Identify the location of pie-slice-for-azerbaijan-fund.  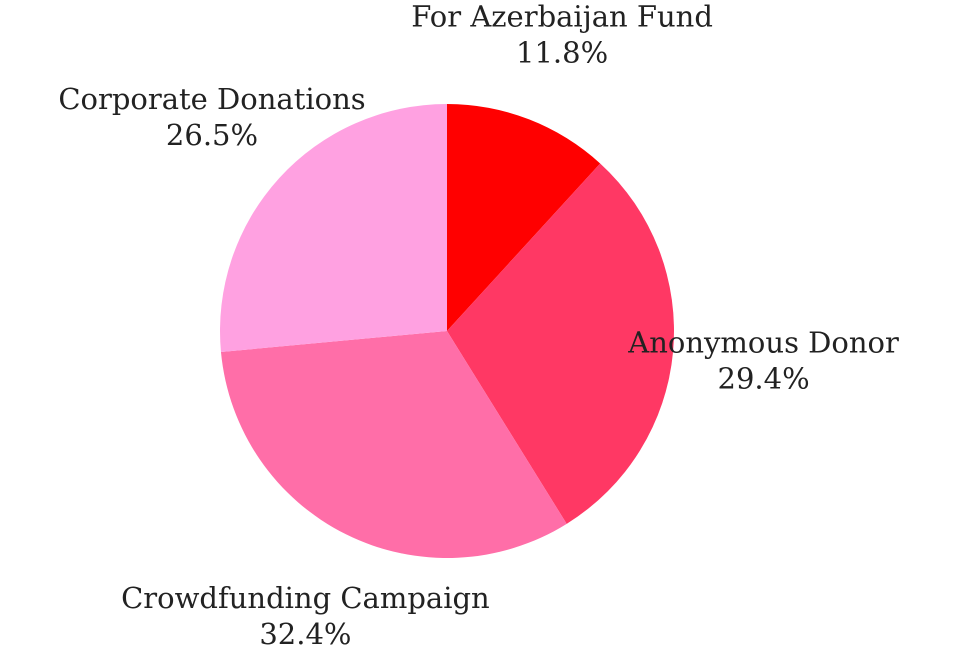
(524, 217).